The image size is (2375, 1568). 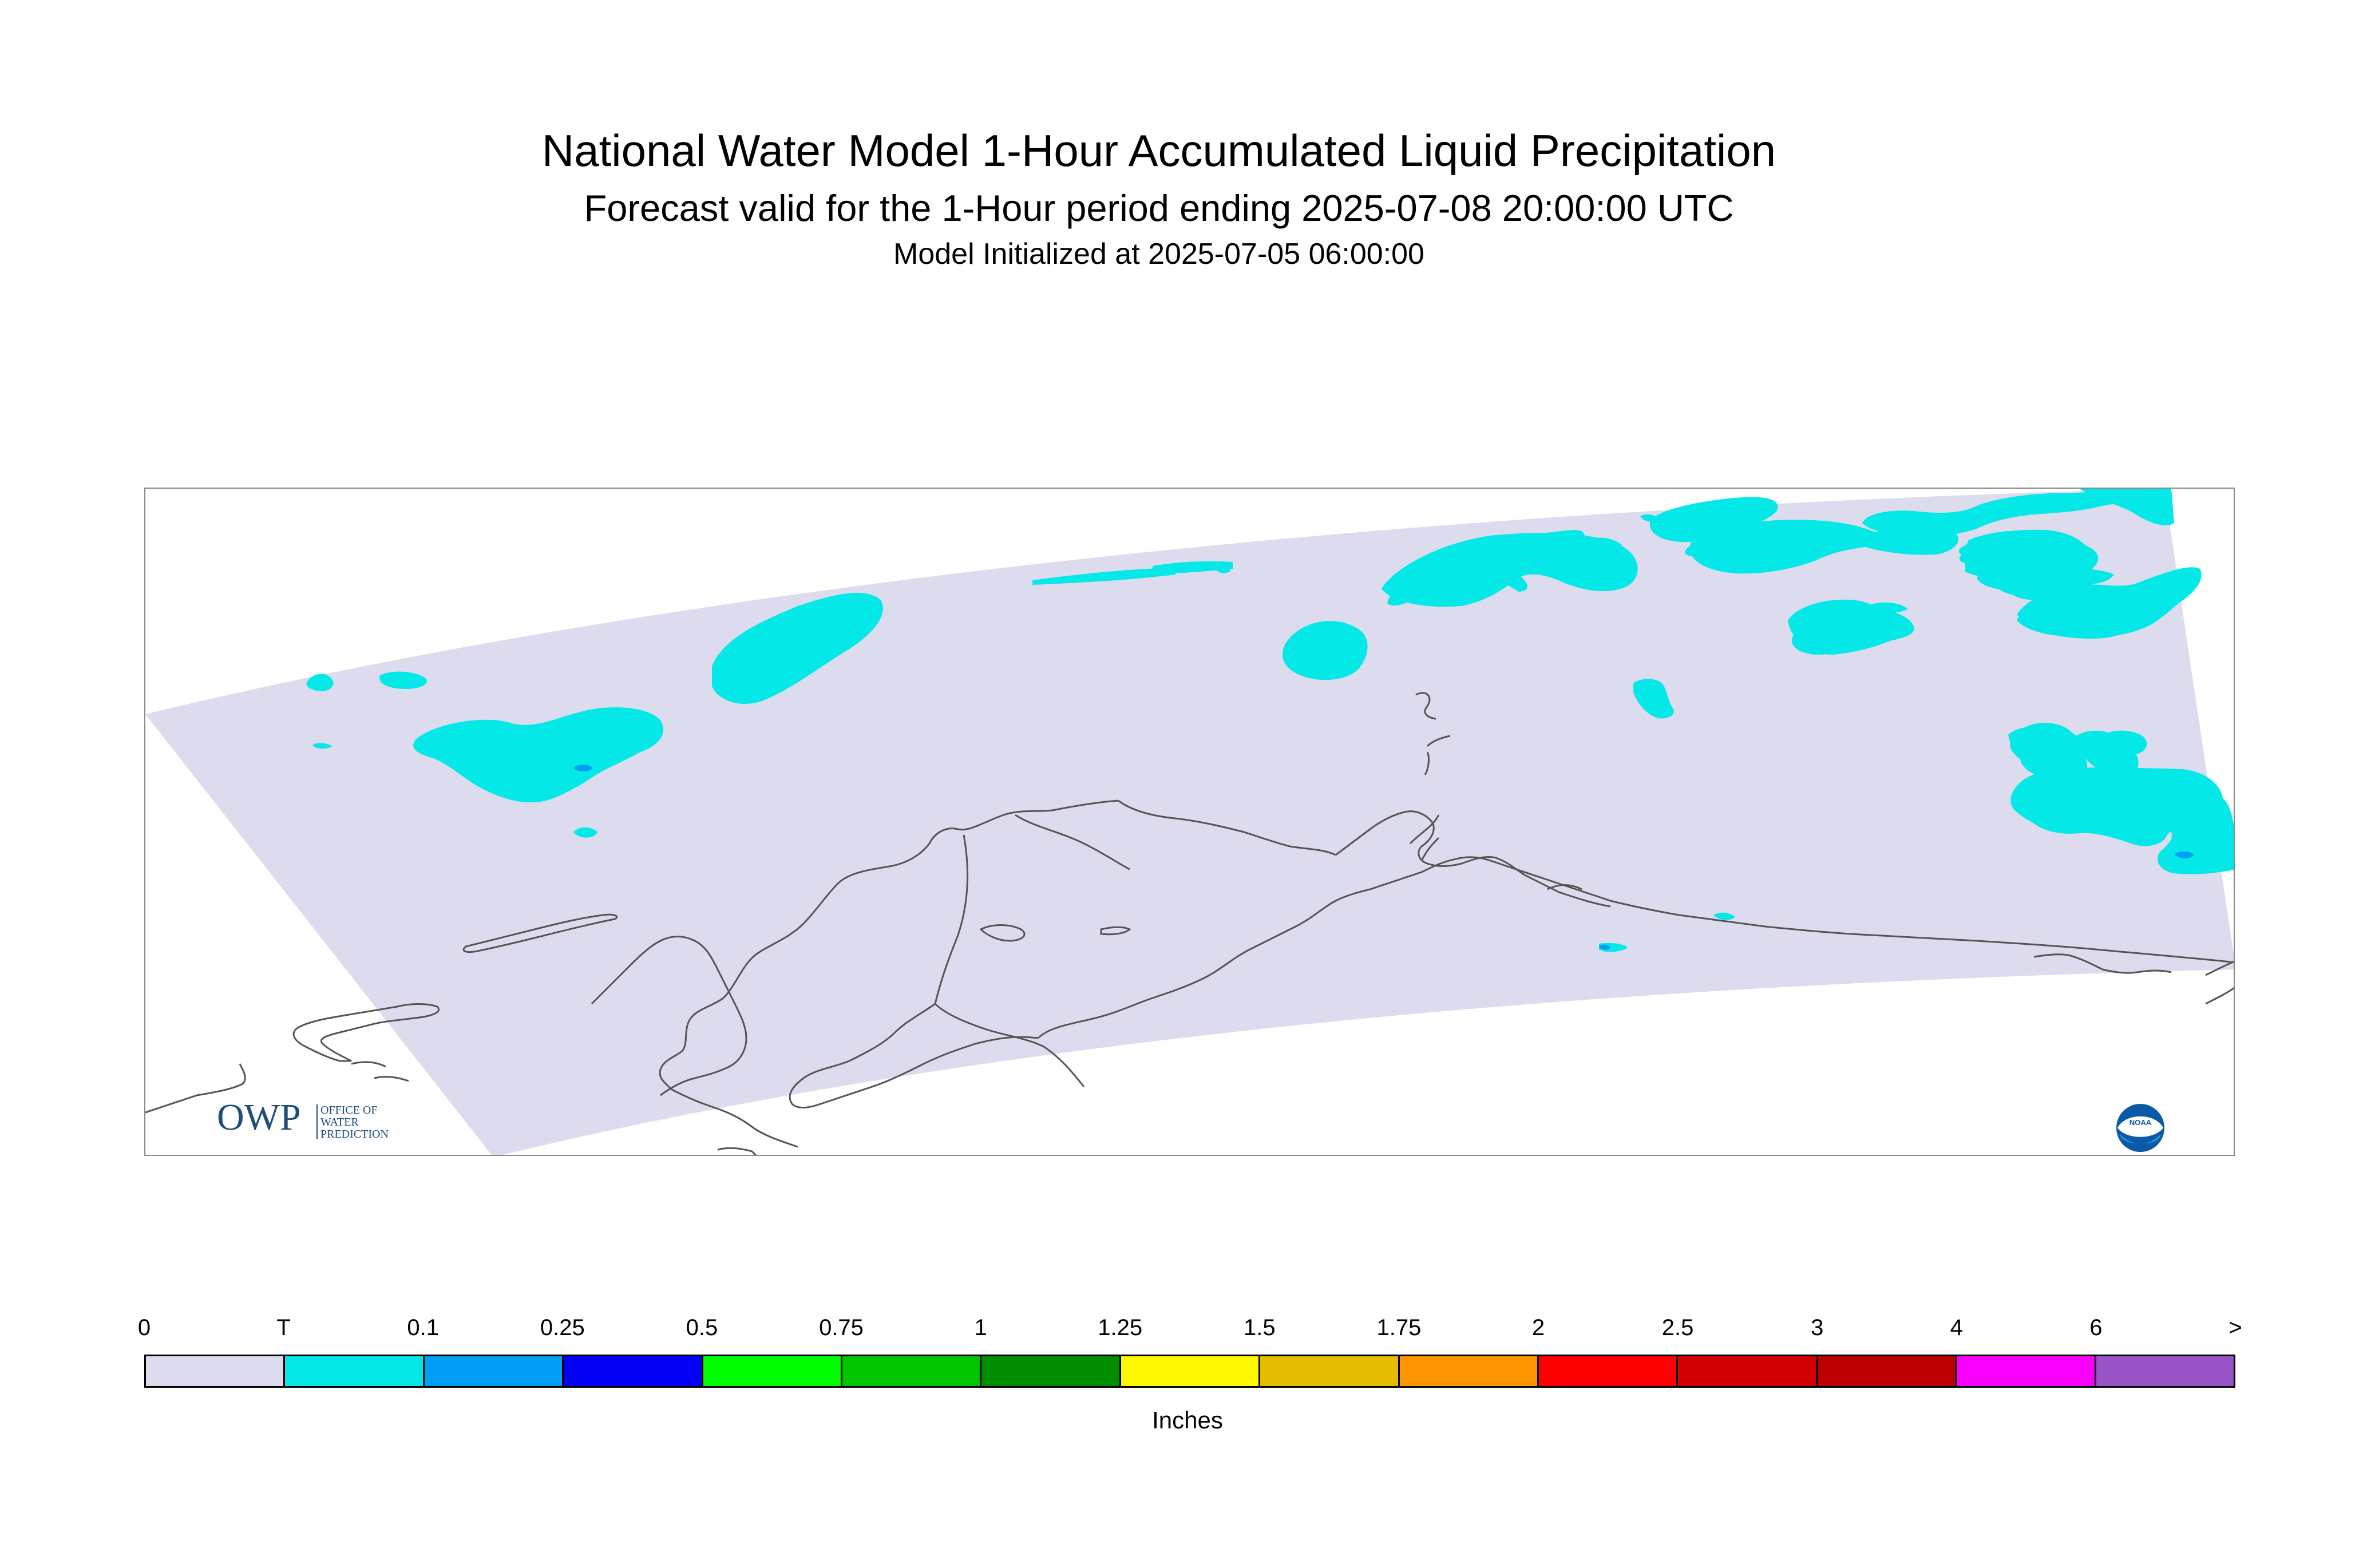 What do you see at coordinates (1399, 1327) in the screenshot?
I see `legend-label: 1.75` at bounding box center [1399, 1327].